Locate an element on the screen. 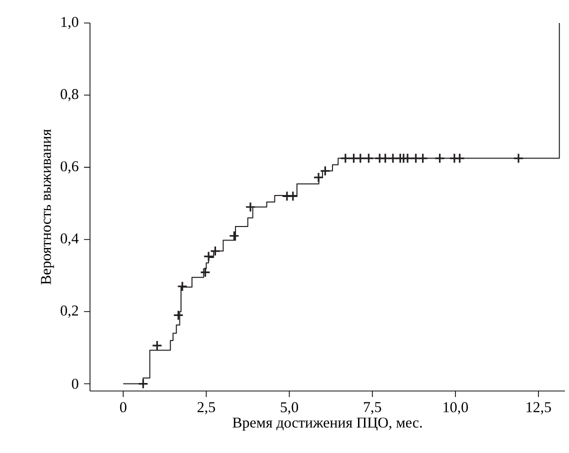 This screenshot has width=569, height=453. x-tick-label: 5,0 is located at coordinates (289, 408).